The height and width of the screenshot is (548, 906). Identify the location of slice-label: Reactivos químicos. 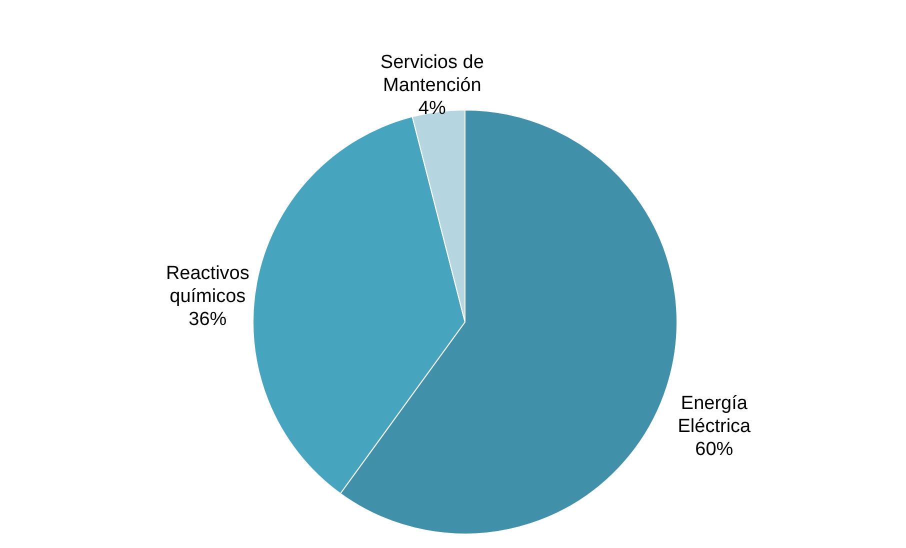
(208, 284).